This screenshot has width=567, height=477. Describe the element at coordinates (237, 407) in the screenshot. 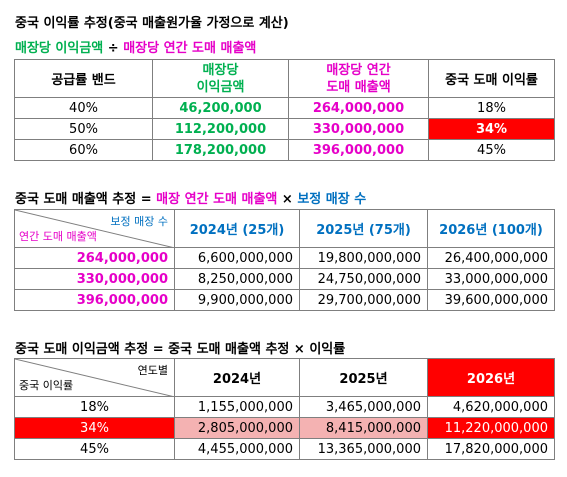

I see `value-cell: 1,155,000,000` at that location.